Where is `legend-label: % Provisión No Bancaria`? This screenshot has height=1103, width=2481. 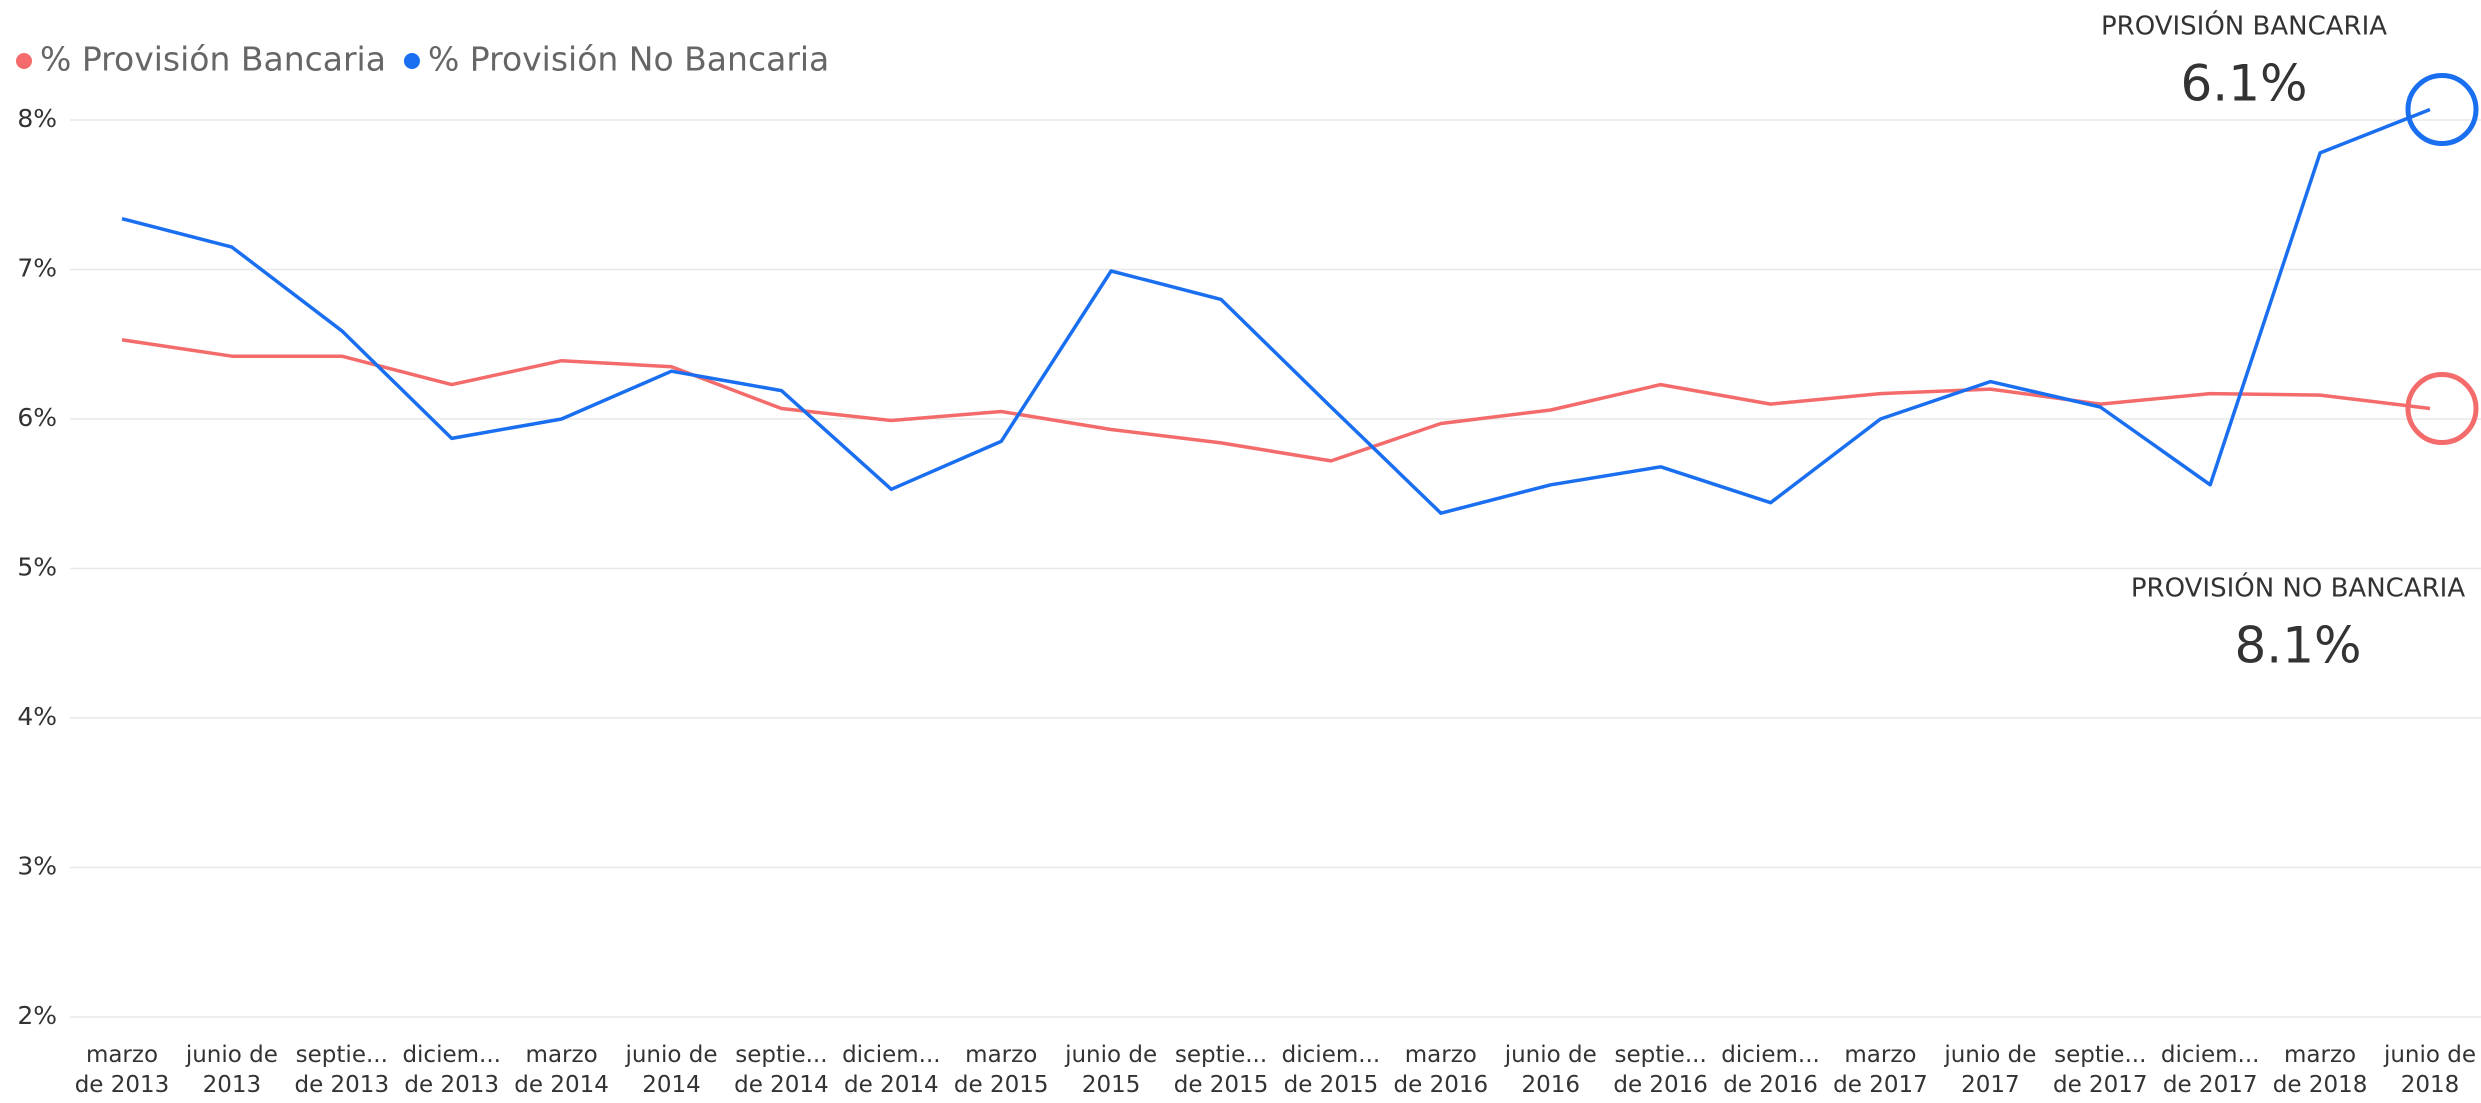
legend-label: % Provisión No Bancaria is located at coordinates (628, 59).